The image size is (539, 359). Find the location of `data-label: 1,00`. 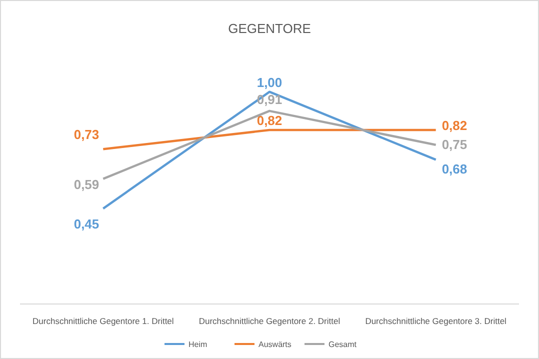

data-label: 1,00 is located at coordinates (269, 82).